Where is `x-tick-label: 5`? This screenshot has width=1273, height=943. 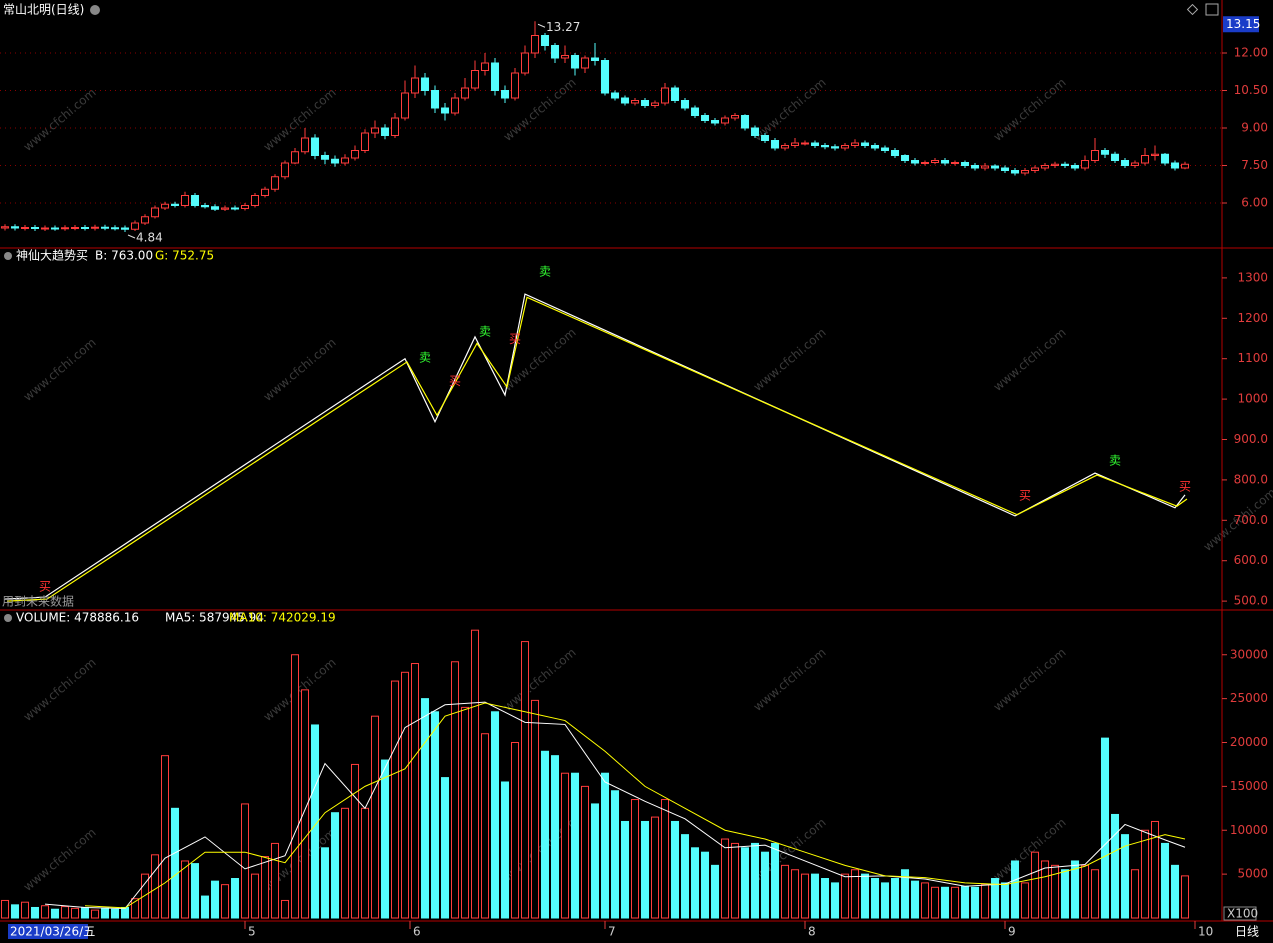 x-tick-label: 5 is located at coordinates (252, 932).